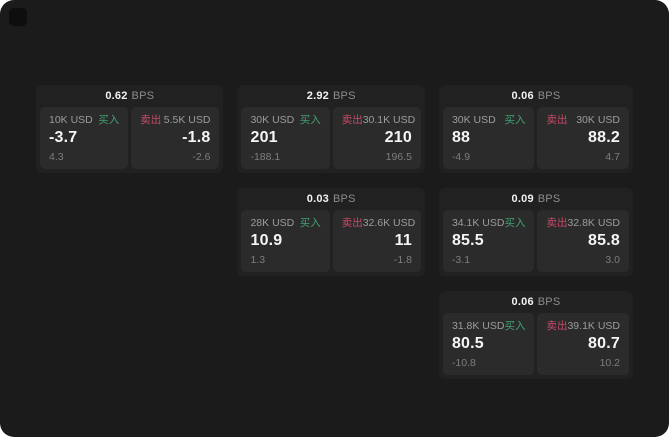 This screenshot has height=437, width=669. Describe the element at coordinates (593, 326) in the screenshot. I see `sell-size: 39.1K USD` at that location.